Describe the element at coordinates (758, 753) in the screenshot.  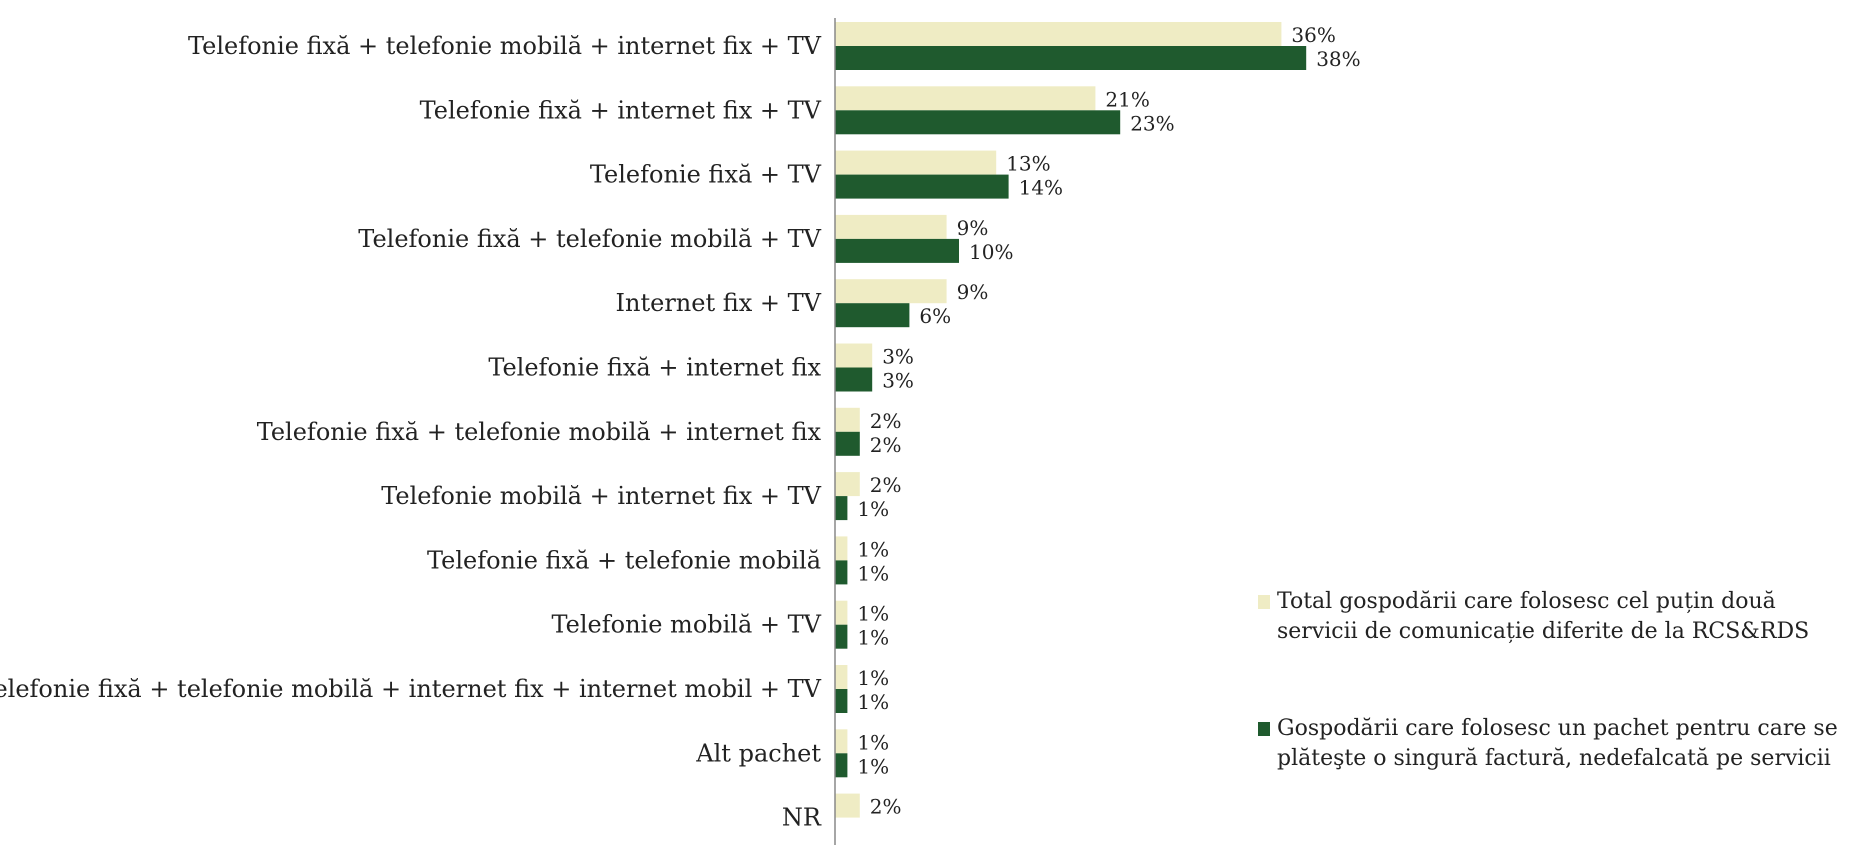
I see `category-label: Alt pachet` at that location.